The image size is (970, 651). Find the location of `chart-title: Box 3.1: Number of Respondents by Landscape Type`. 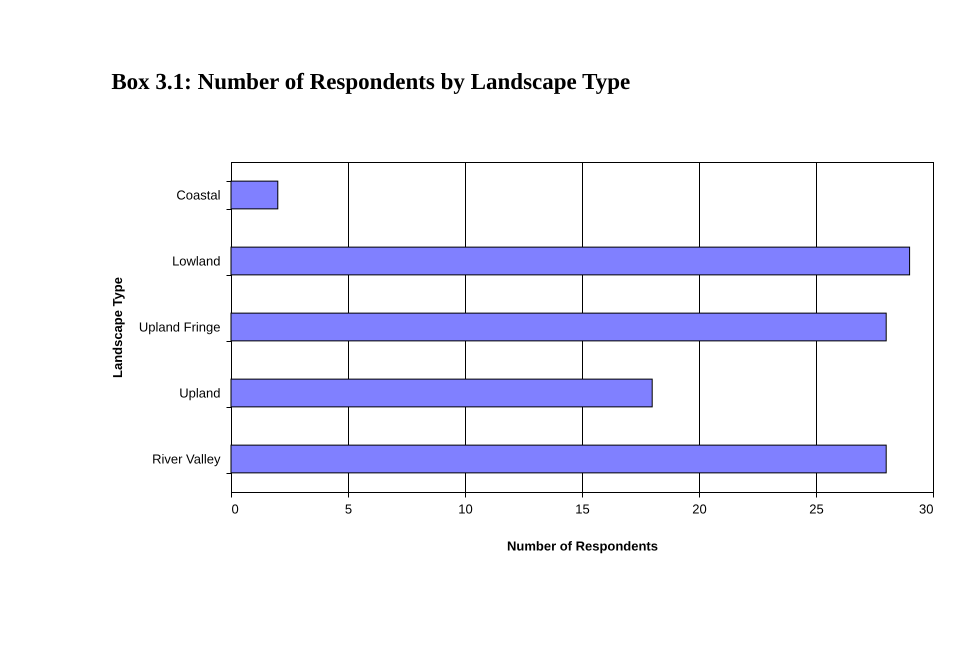

chart-title: Box 3.1: Number of Respondents by Landscape Type is located at coordinates (370, 81).